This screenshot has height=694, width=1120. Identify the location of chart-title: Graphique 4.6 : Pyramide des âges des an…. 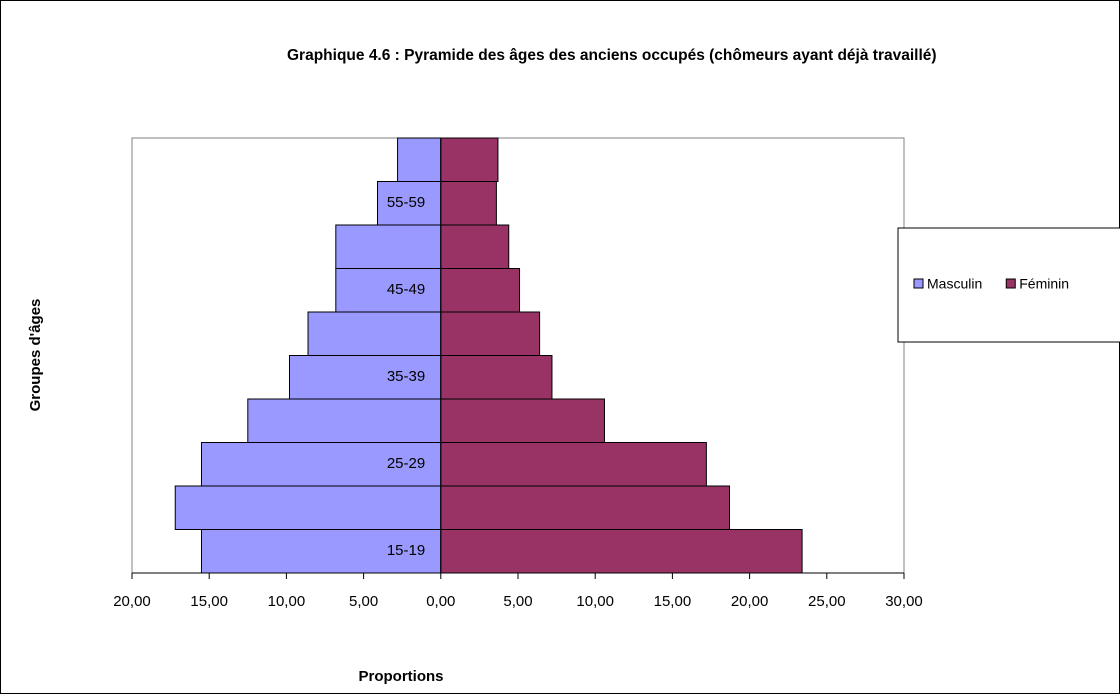
(612, 55).